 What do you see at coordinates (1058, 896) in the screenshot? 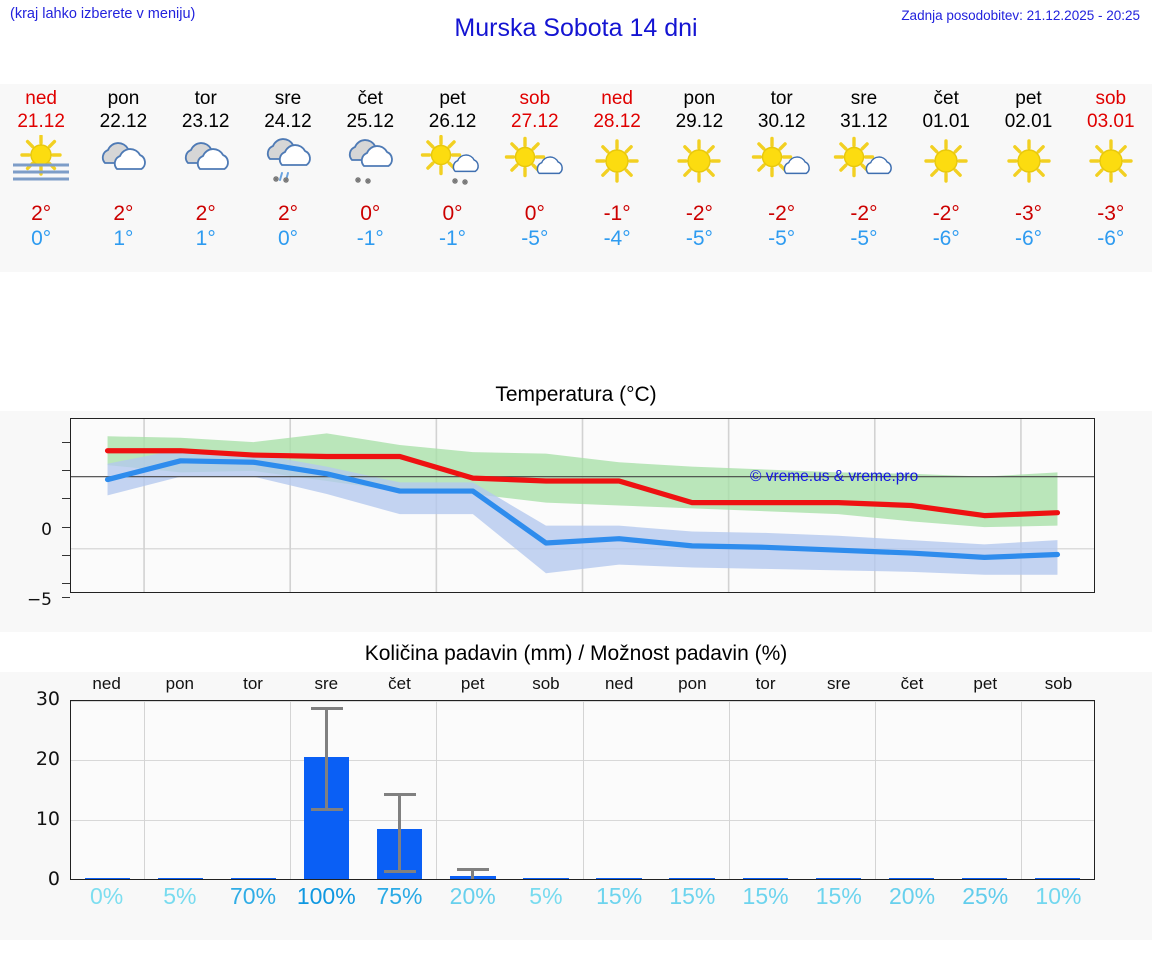
I see `precip-probability-13: 10%` at bounding box center [1058, 896].